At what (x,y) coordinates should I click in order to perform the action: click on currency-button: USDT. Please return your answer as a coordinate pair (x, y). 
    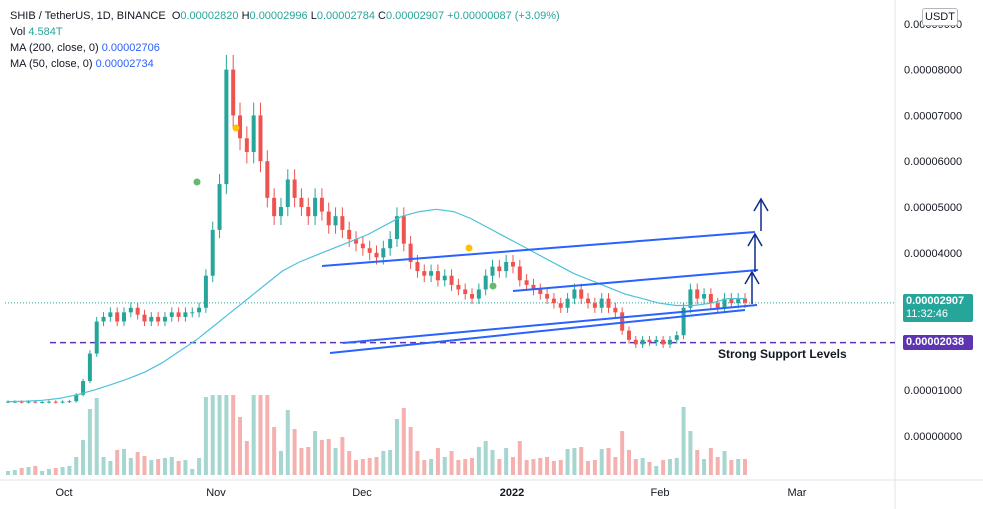
    Looking at the image, I should click on (940, 17).